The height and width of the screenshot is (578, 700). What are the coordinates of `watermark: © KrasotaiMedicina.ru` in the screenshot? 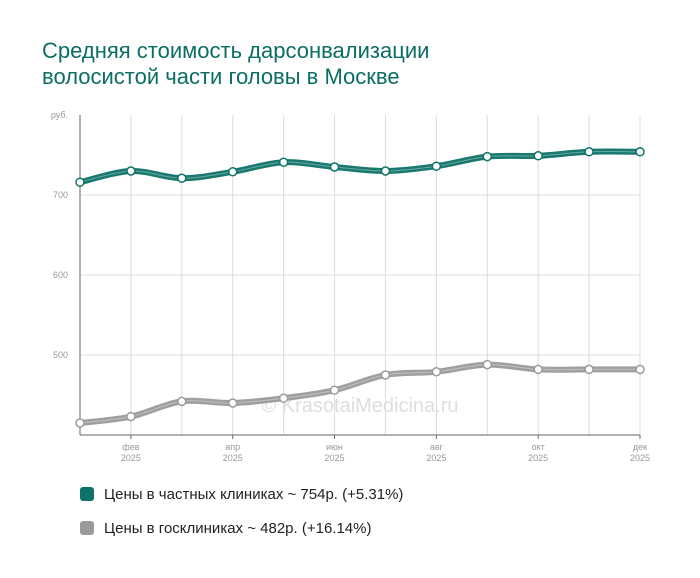 It's located at (359, 406).